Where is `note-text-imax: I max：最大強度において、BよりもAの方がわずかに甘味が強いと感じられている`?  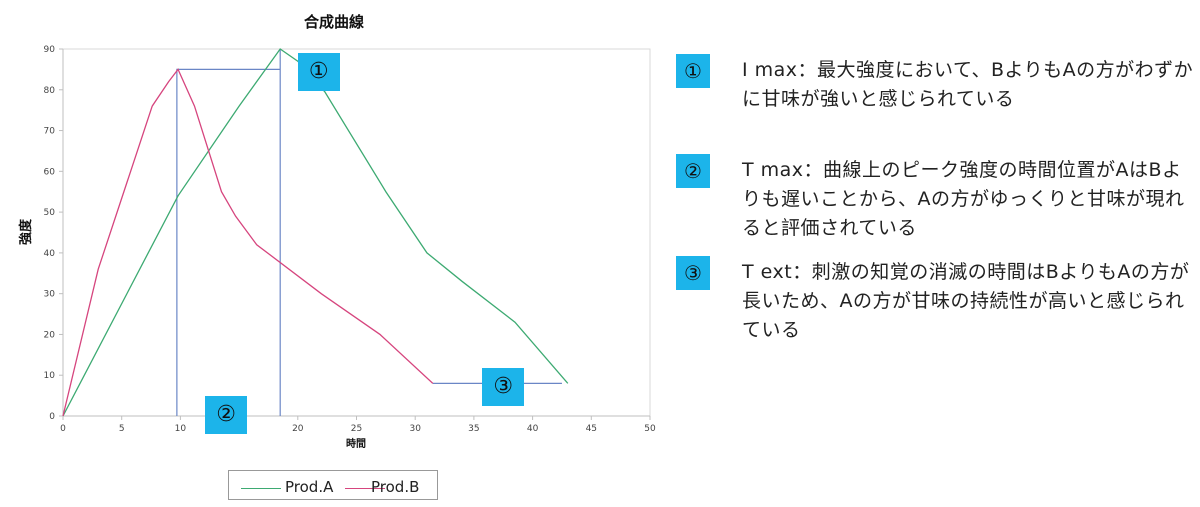
note-text-imax: I max：最大強度において、BよりもAの方がわずかに甘味が強いと感じられている is located at coordinates (968, 84).